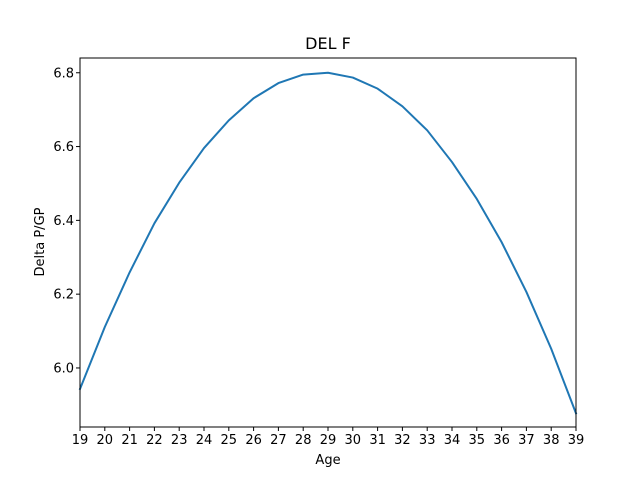  What do you see at coordinates (402, 440) in the screenshot?
I see `x-tick-label: 32` at bounding box center [402, 440].